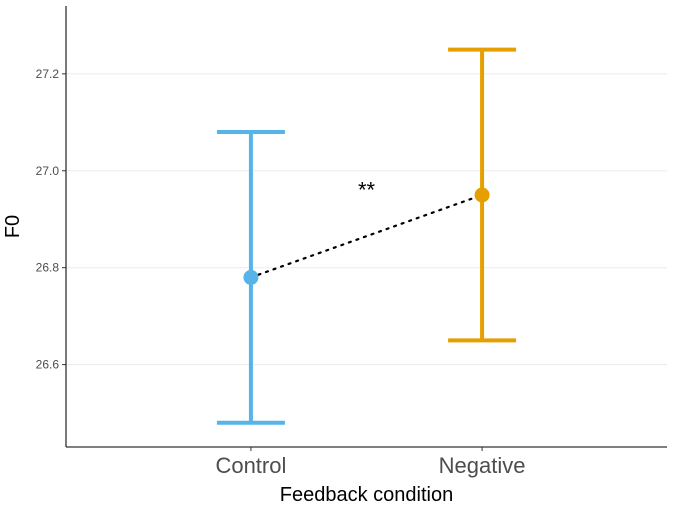  What do you see at coordinates (48, 365) in the screenshot?
I see `y-tick-label-0: 26.6` at bounding box center [48, 365].